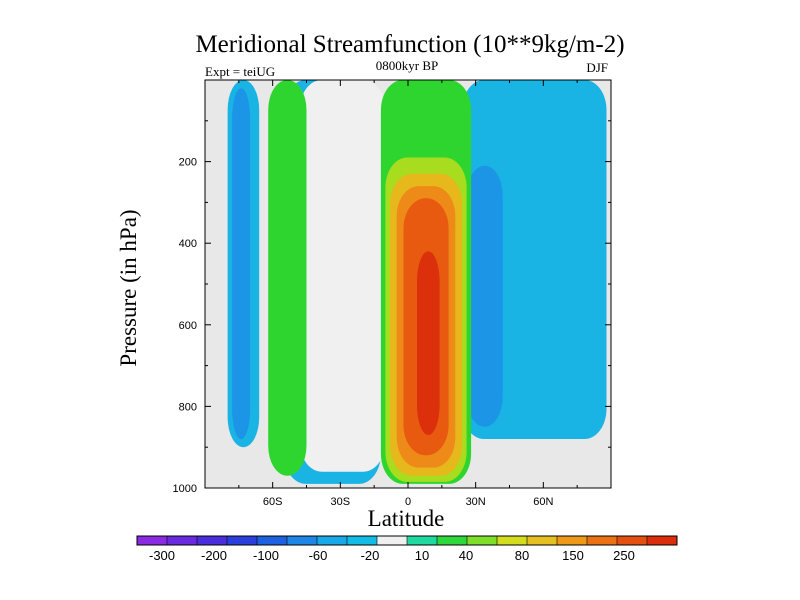  Describe the element at coordinates (266, 555) in the screenshot. I see `colorbar-label: -100` at that location.